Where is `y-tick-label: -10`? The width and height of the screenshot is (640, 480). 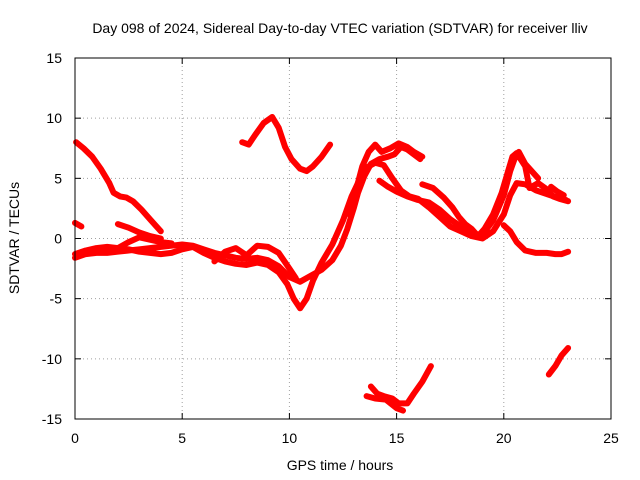 y-tick-label: -10 is located at coordinates (52, 359).